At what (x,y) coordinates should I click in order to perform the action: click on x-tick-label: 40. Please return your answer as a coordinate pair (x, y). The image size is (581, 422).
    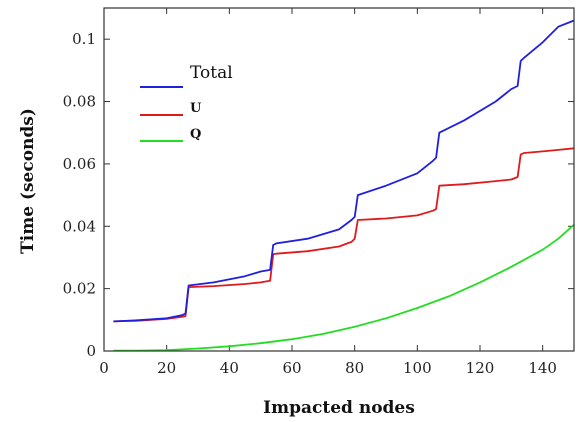
    Looking at the image, I should click on (229, 368).